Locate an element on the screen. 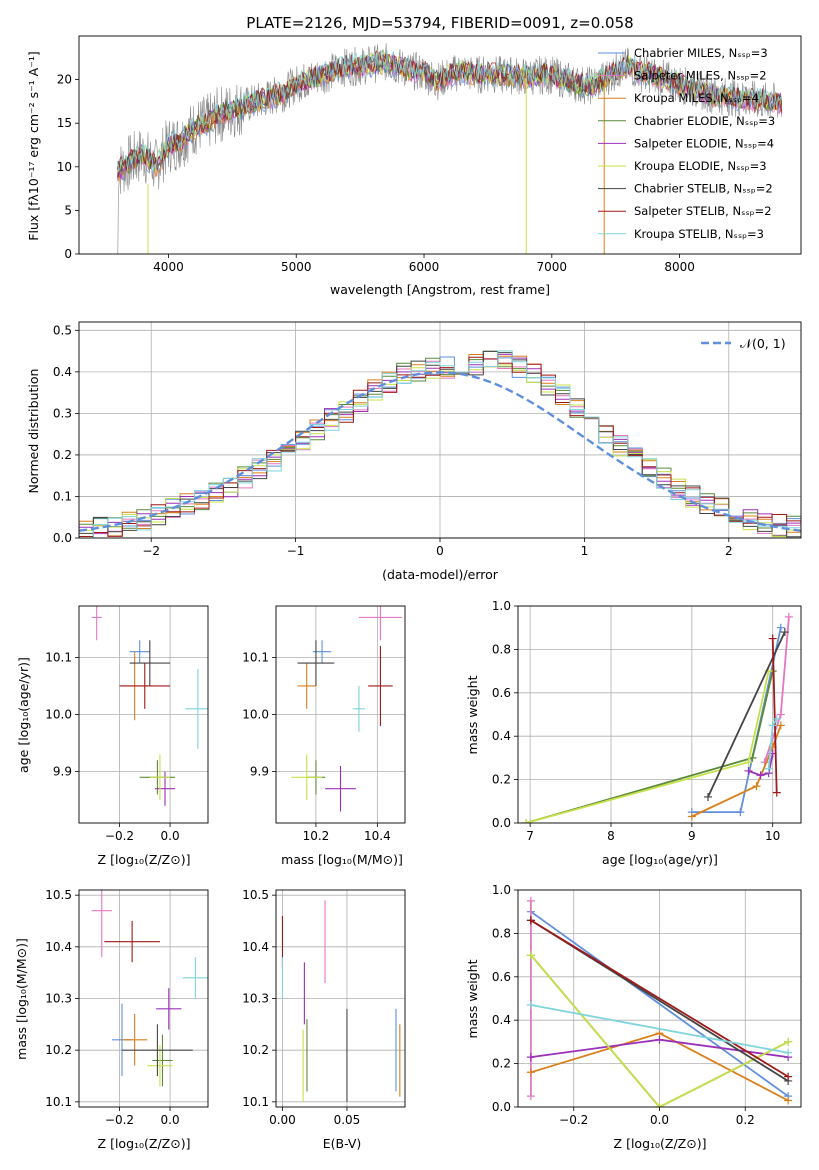  p6-ytick-label: 10.4 is located at coordinates (58, 947).